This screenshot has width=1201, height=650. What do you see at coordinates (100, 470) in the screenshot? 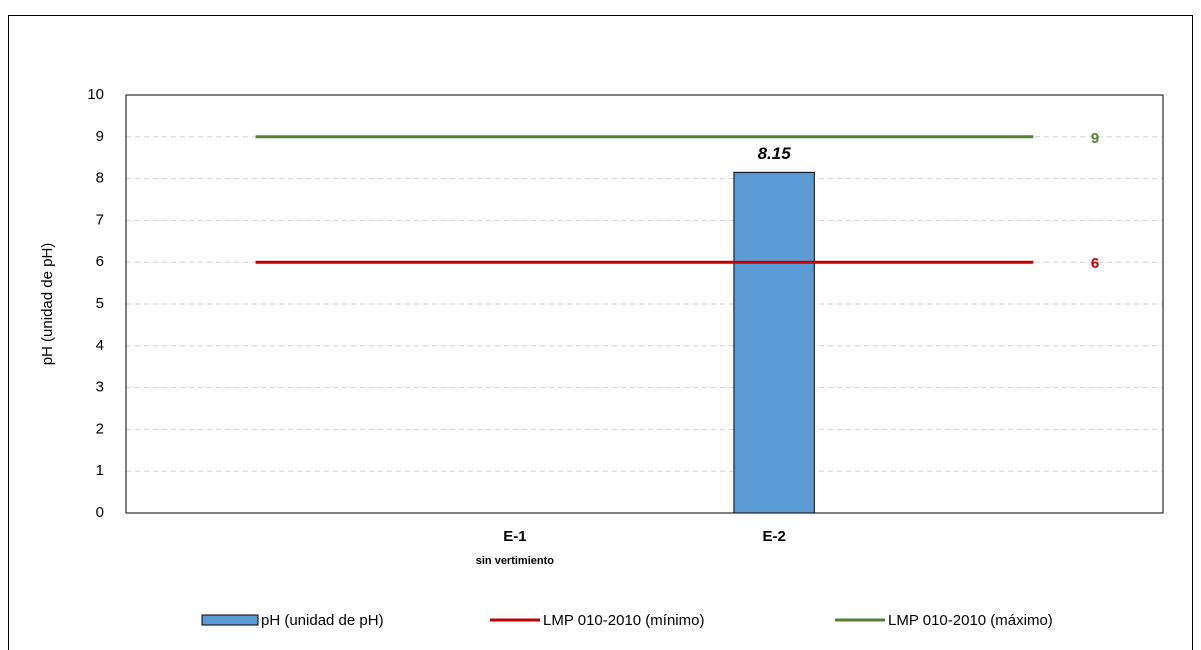
I see `y-tick-label: 1` at bounding box center [100, 470].